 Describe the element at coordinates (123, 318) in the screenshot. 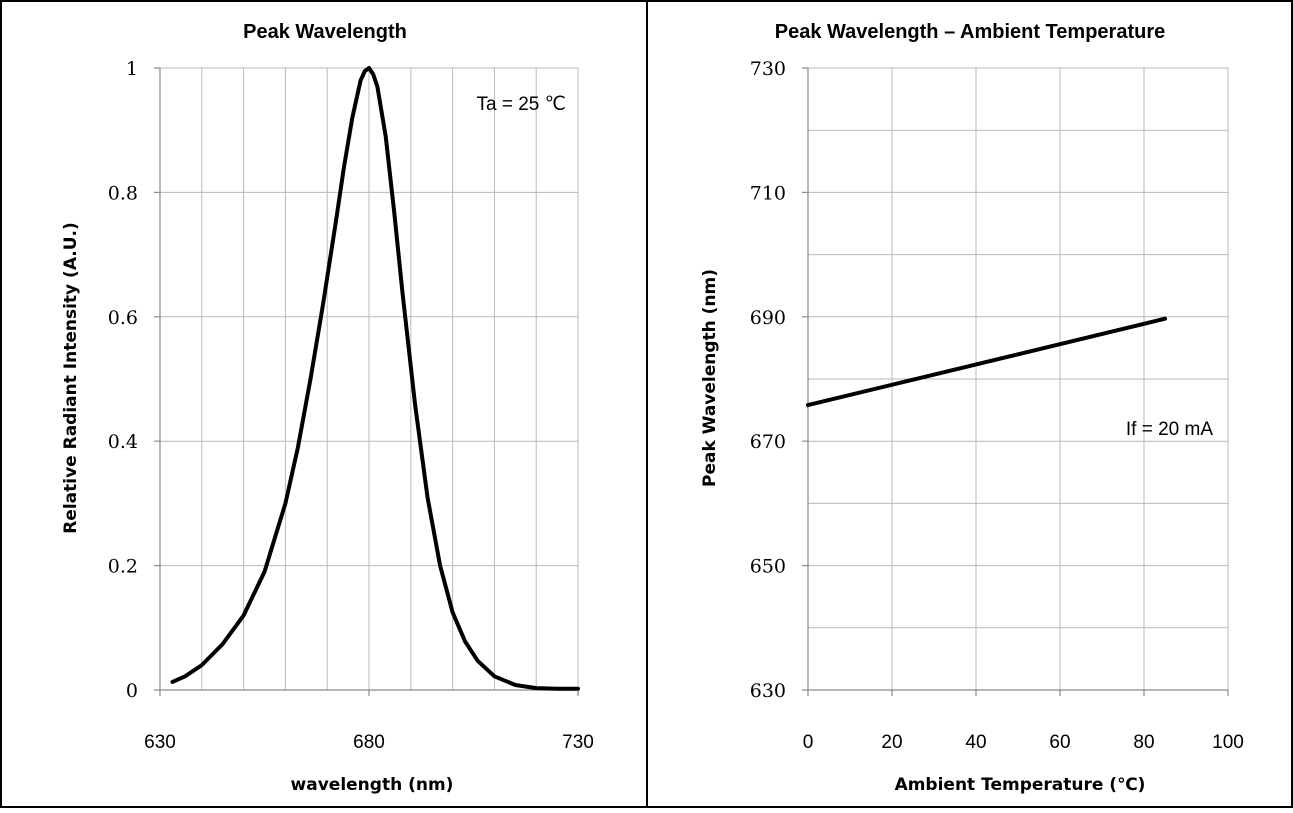

I see `y-tick-label: 0.6` at that location.